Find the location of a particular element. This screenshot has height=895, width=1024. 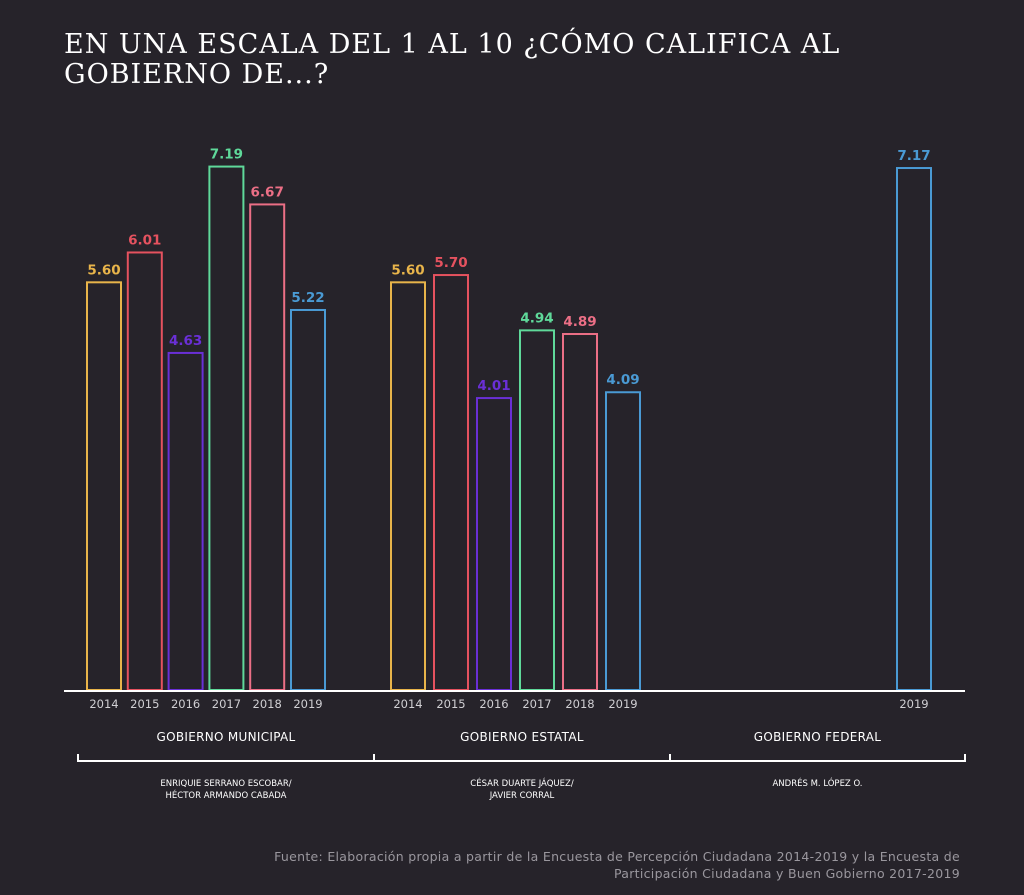

bar-0-2014 is located at coordinates (104, 486).